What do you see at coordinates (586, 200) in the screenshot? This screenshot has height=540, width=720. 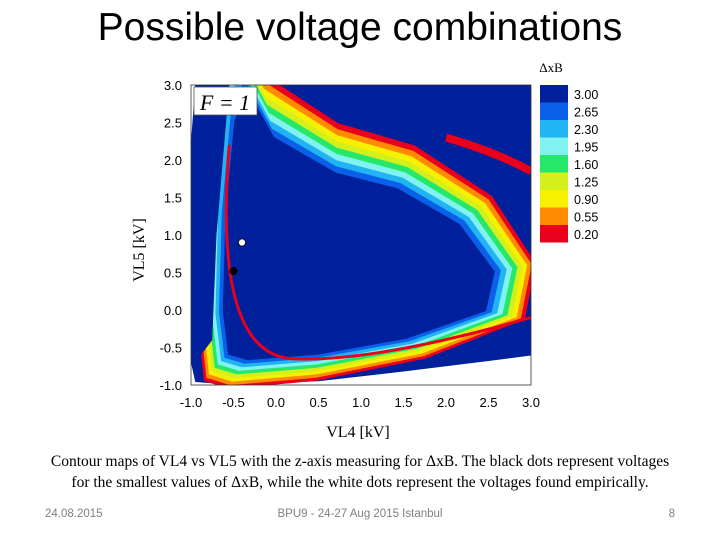 I see `legend-label: 0.90` at bounding box center [586, 200].